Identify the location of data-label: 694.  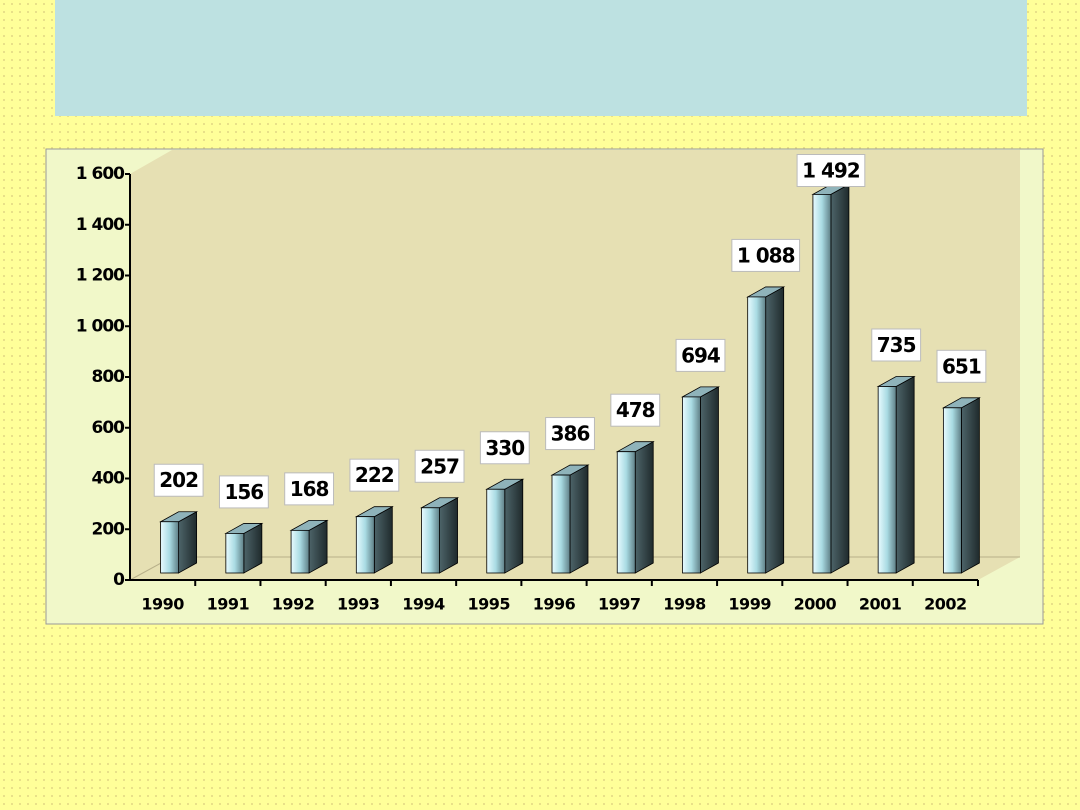
(700, 355).